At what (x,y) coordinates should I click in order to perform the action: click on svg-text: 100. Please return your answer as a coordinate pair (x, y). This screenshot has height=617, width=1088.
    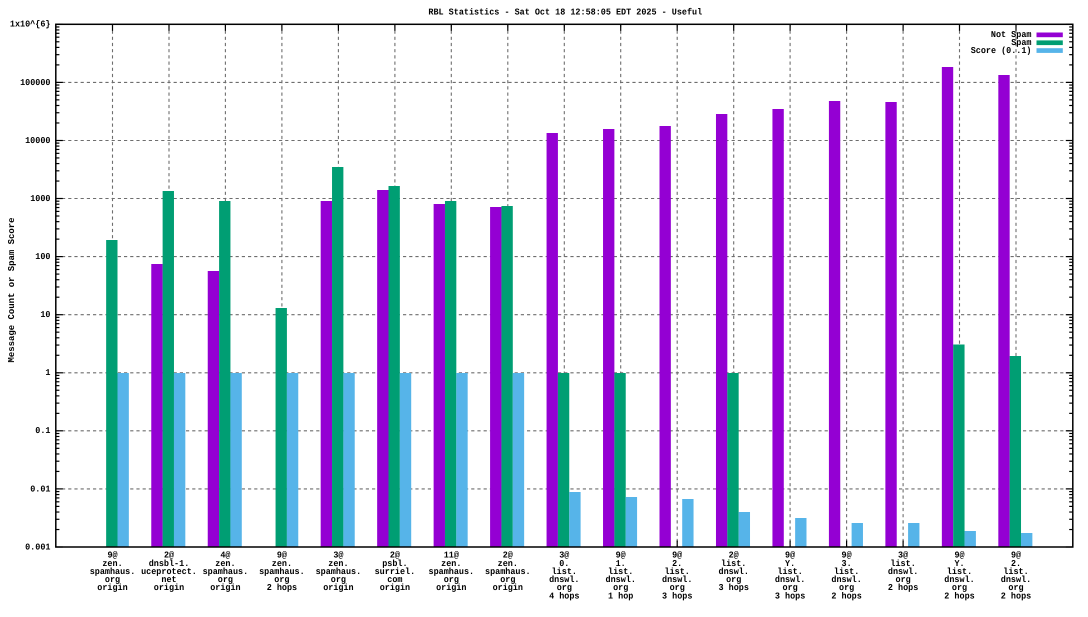
    Looking at the image, I should click on (42, 257).